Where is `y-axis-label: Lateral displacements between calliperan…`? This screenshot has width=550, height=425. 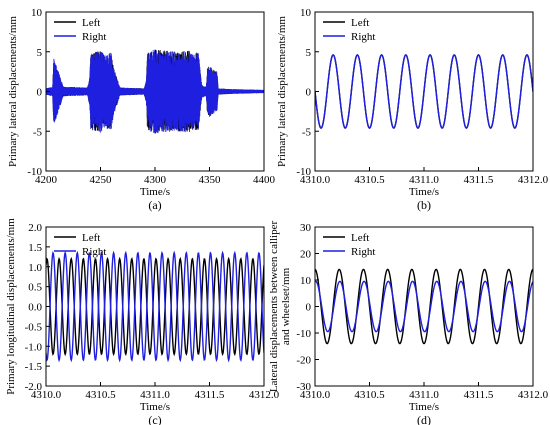
y-axis-label: Lateral displacements between calliperan… is located at coordinates (280, 307).